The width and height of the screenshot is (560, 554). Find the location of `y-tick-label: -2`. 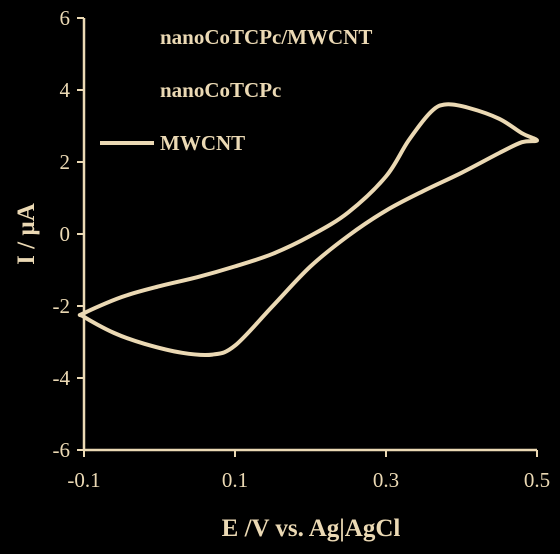

y-tick-label: -2 is located at coordinates (62, 306).